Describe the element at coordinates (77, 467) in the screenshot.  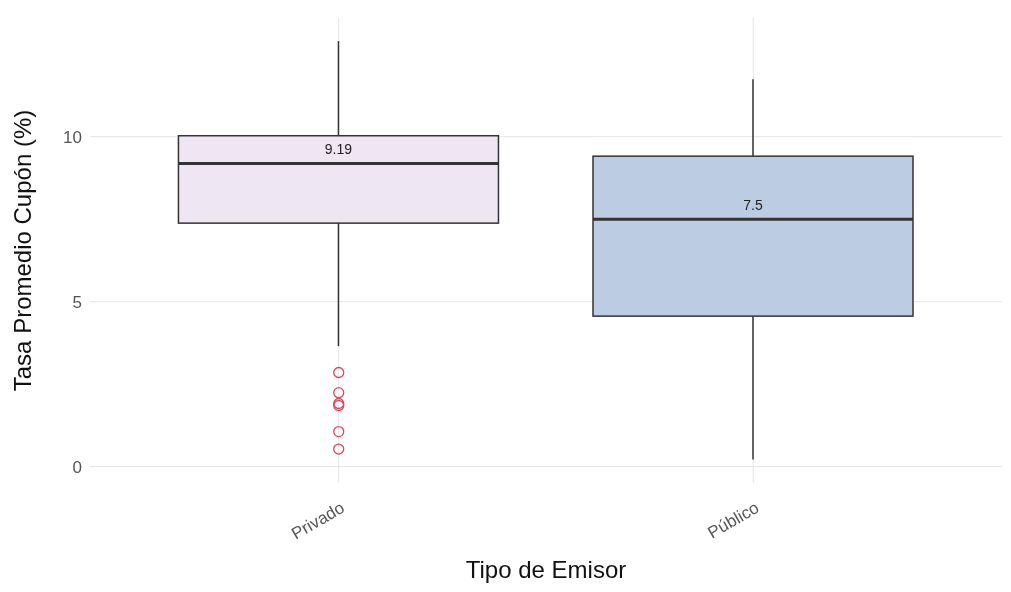
I see `y-tick-label: 0` at that location.